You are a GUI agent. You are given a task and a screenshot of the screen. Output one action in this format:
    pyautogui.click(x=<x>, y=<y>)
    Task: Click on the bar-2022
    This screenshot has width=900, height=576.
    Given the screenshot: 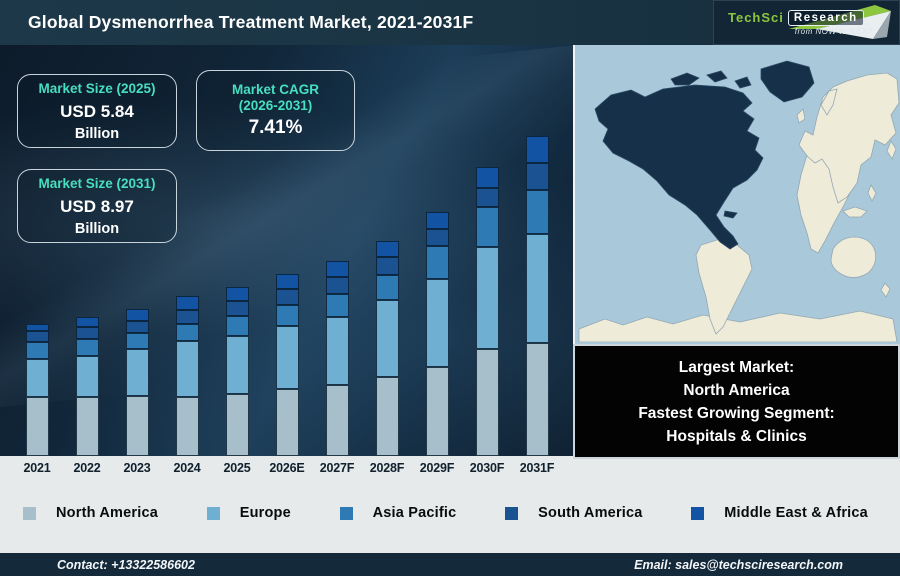 What is the action you would take?
    pyautogui.click(x=87, y=386)
    